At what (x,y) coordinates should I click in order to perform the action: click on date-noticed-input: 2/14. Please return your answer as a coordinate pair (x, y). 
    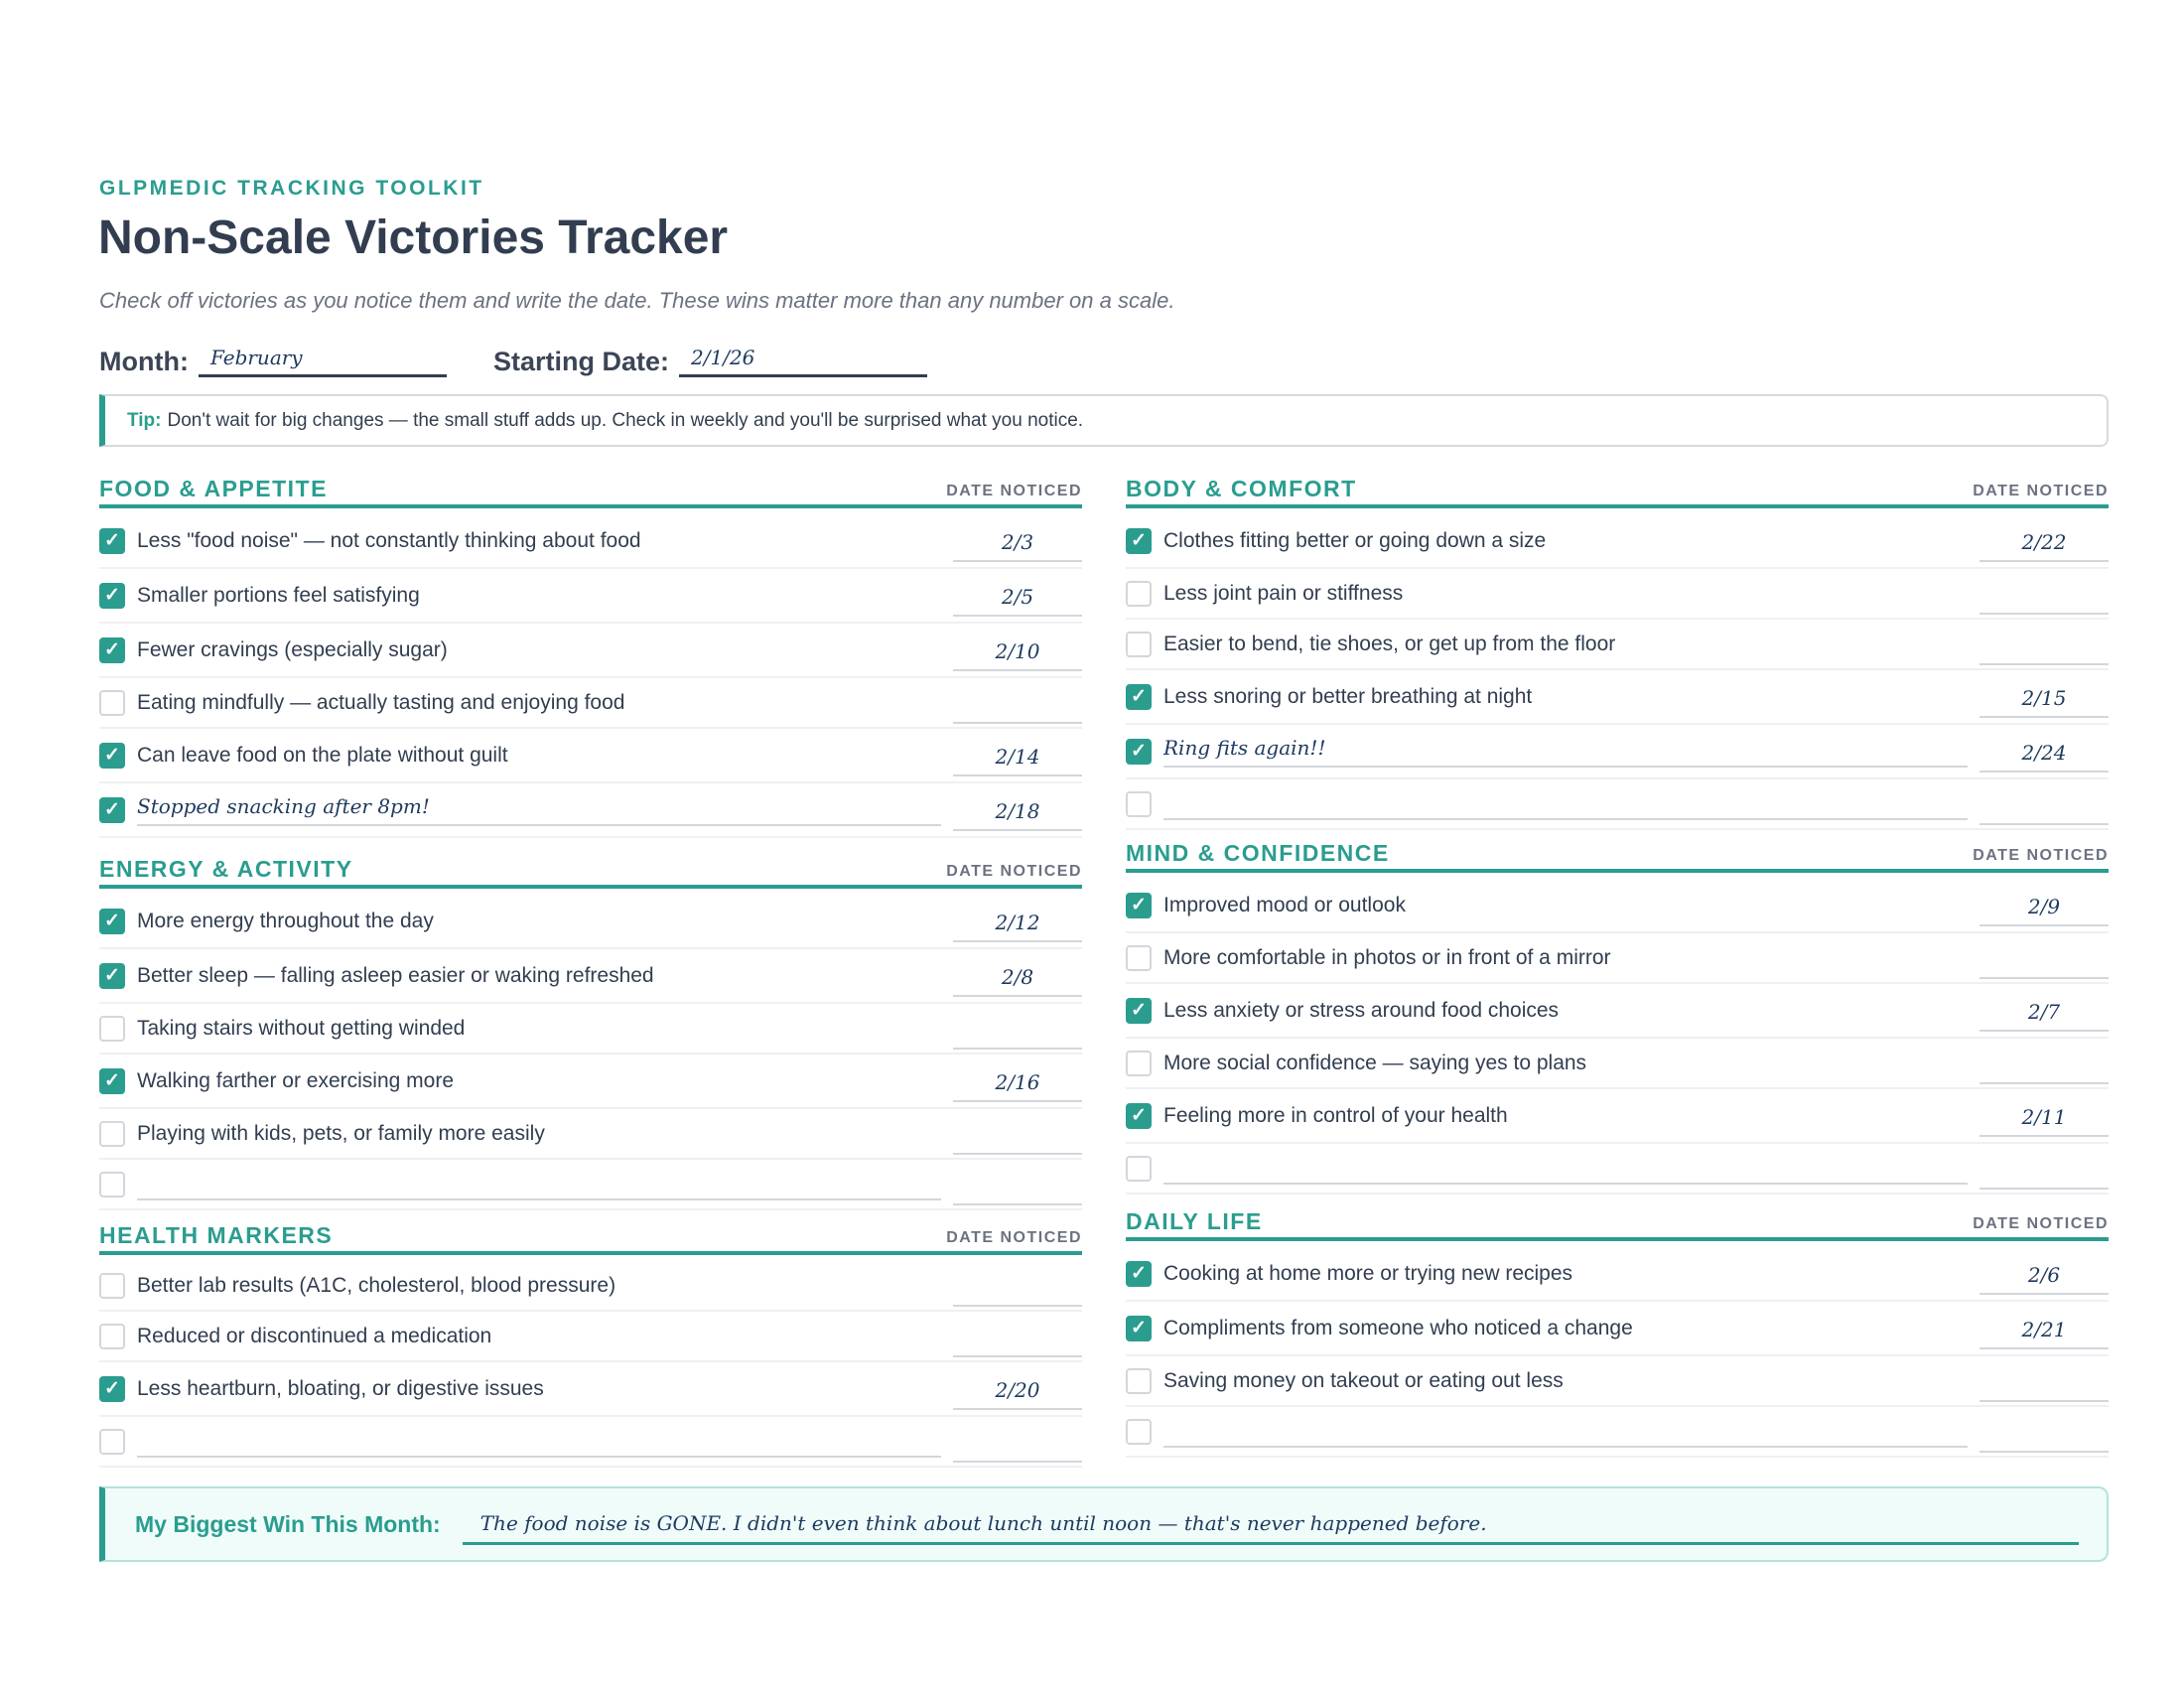
    Looking at the image, I should click on (1017, 760).